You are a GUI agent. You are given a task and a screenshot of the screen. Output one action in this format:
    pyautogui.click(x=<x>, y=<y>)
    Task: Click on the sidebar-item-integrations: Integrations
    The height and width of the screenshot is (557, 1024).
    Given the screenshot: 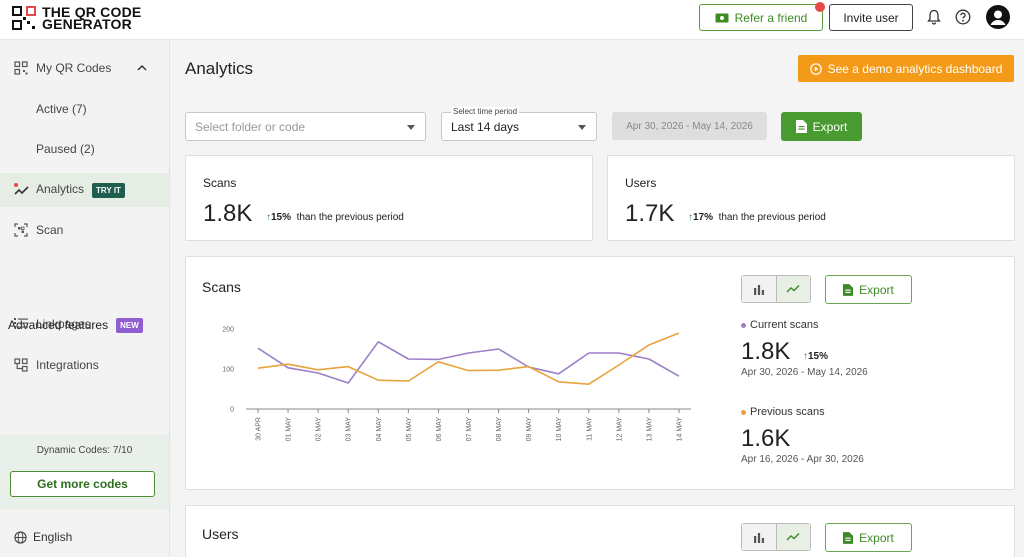 What is the action you would take?
    pyautogui.click(x=84, y=365)
    